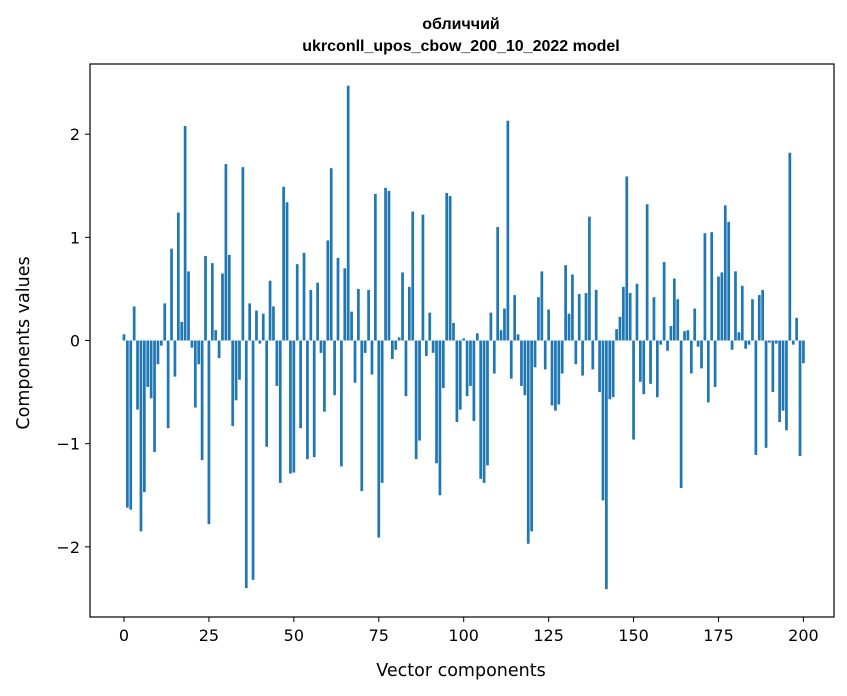  Describe the element at coordinates (24, 342) in the screenshot. I see `y-axis-label: Components values` at that location.